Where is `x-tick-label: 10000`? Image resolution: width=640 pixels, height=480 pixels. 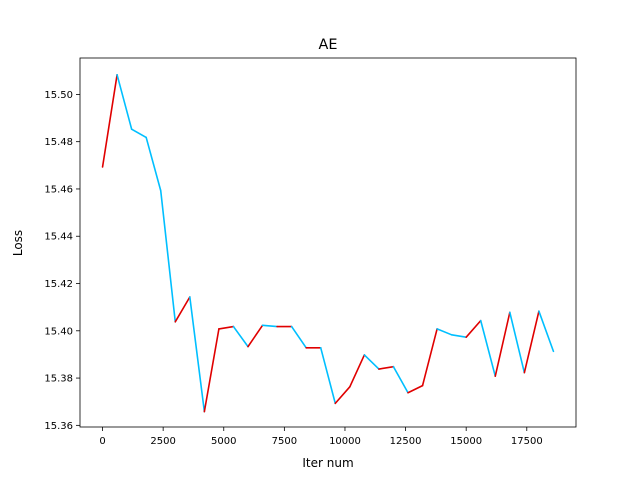 x-tick-label: 10000 is located at coordinates (345, 441).